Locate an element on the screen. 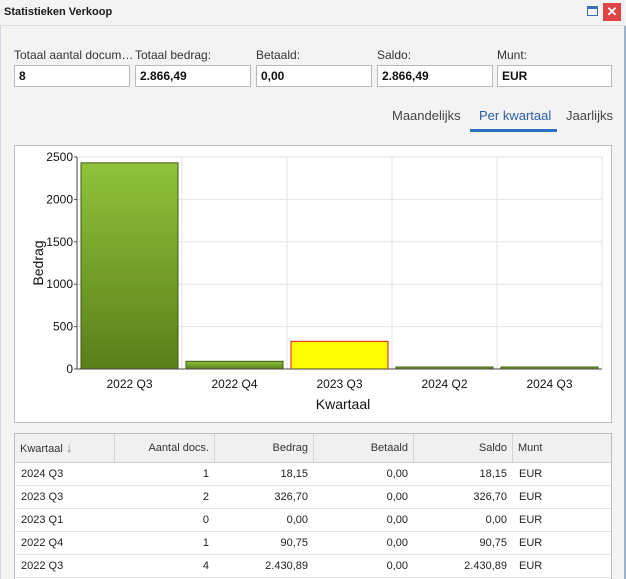 The image size is (626, 579). column-header-quarter-label: Kwartaal is located at coordinates (41, 449).